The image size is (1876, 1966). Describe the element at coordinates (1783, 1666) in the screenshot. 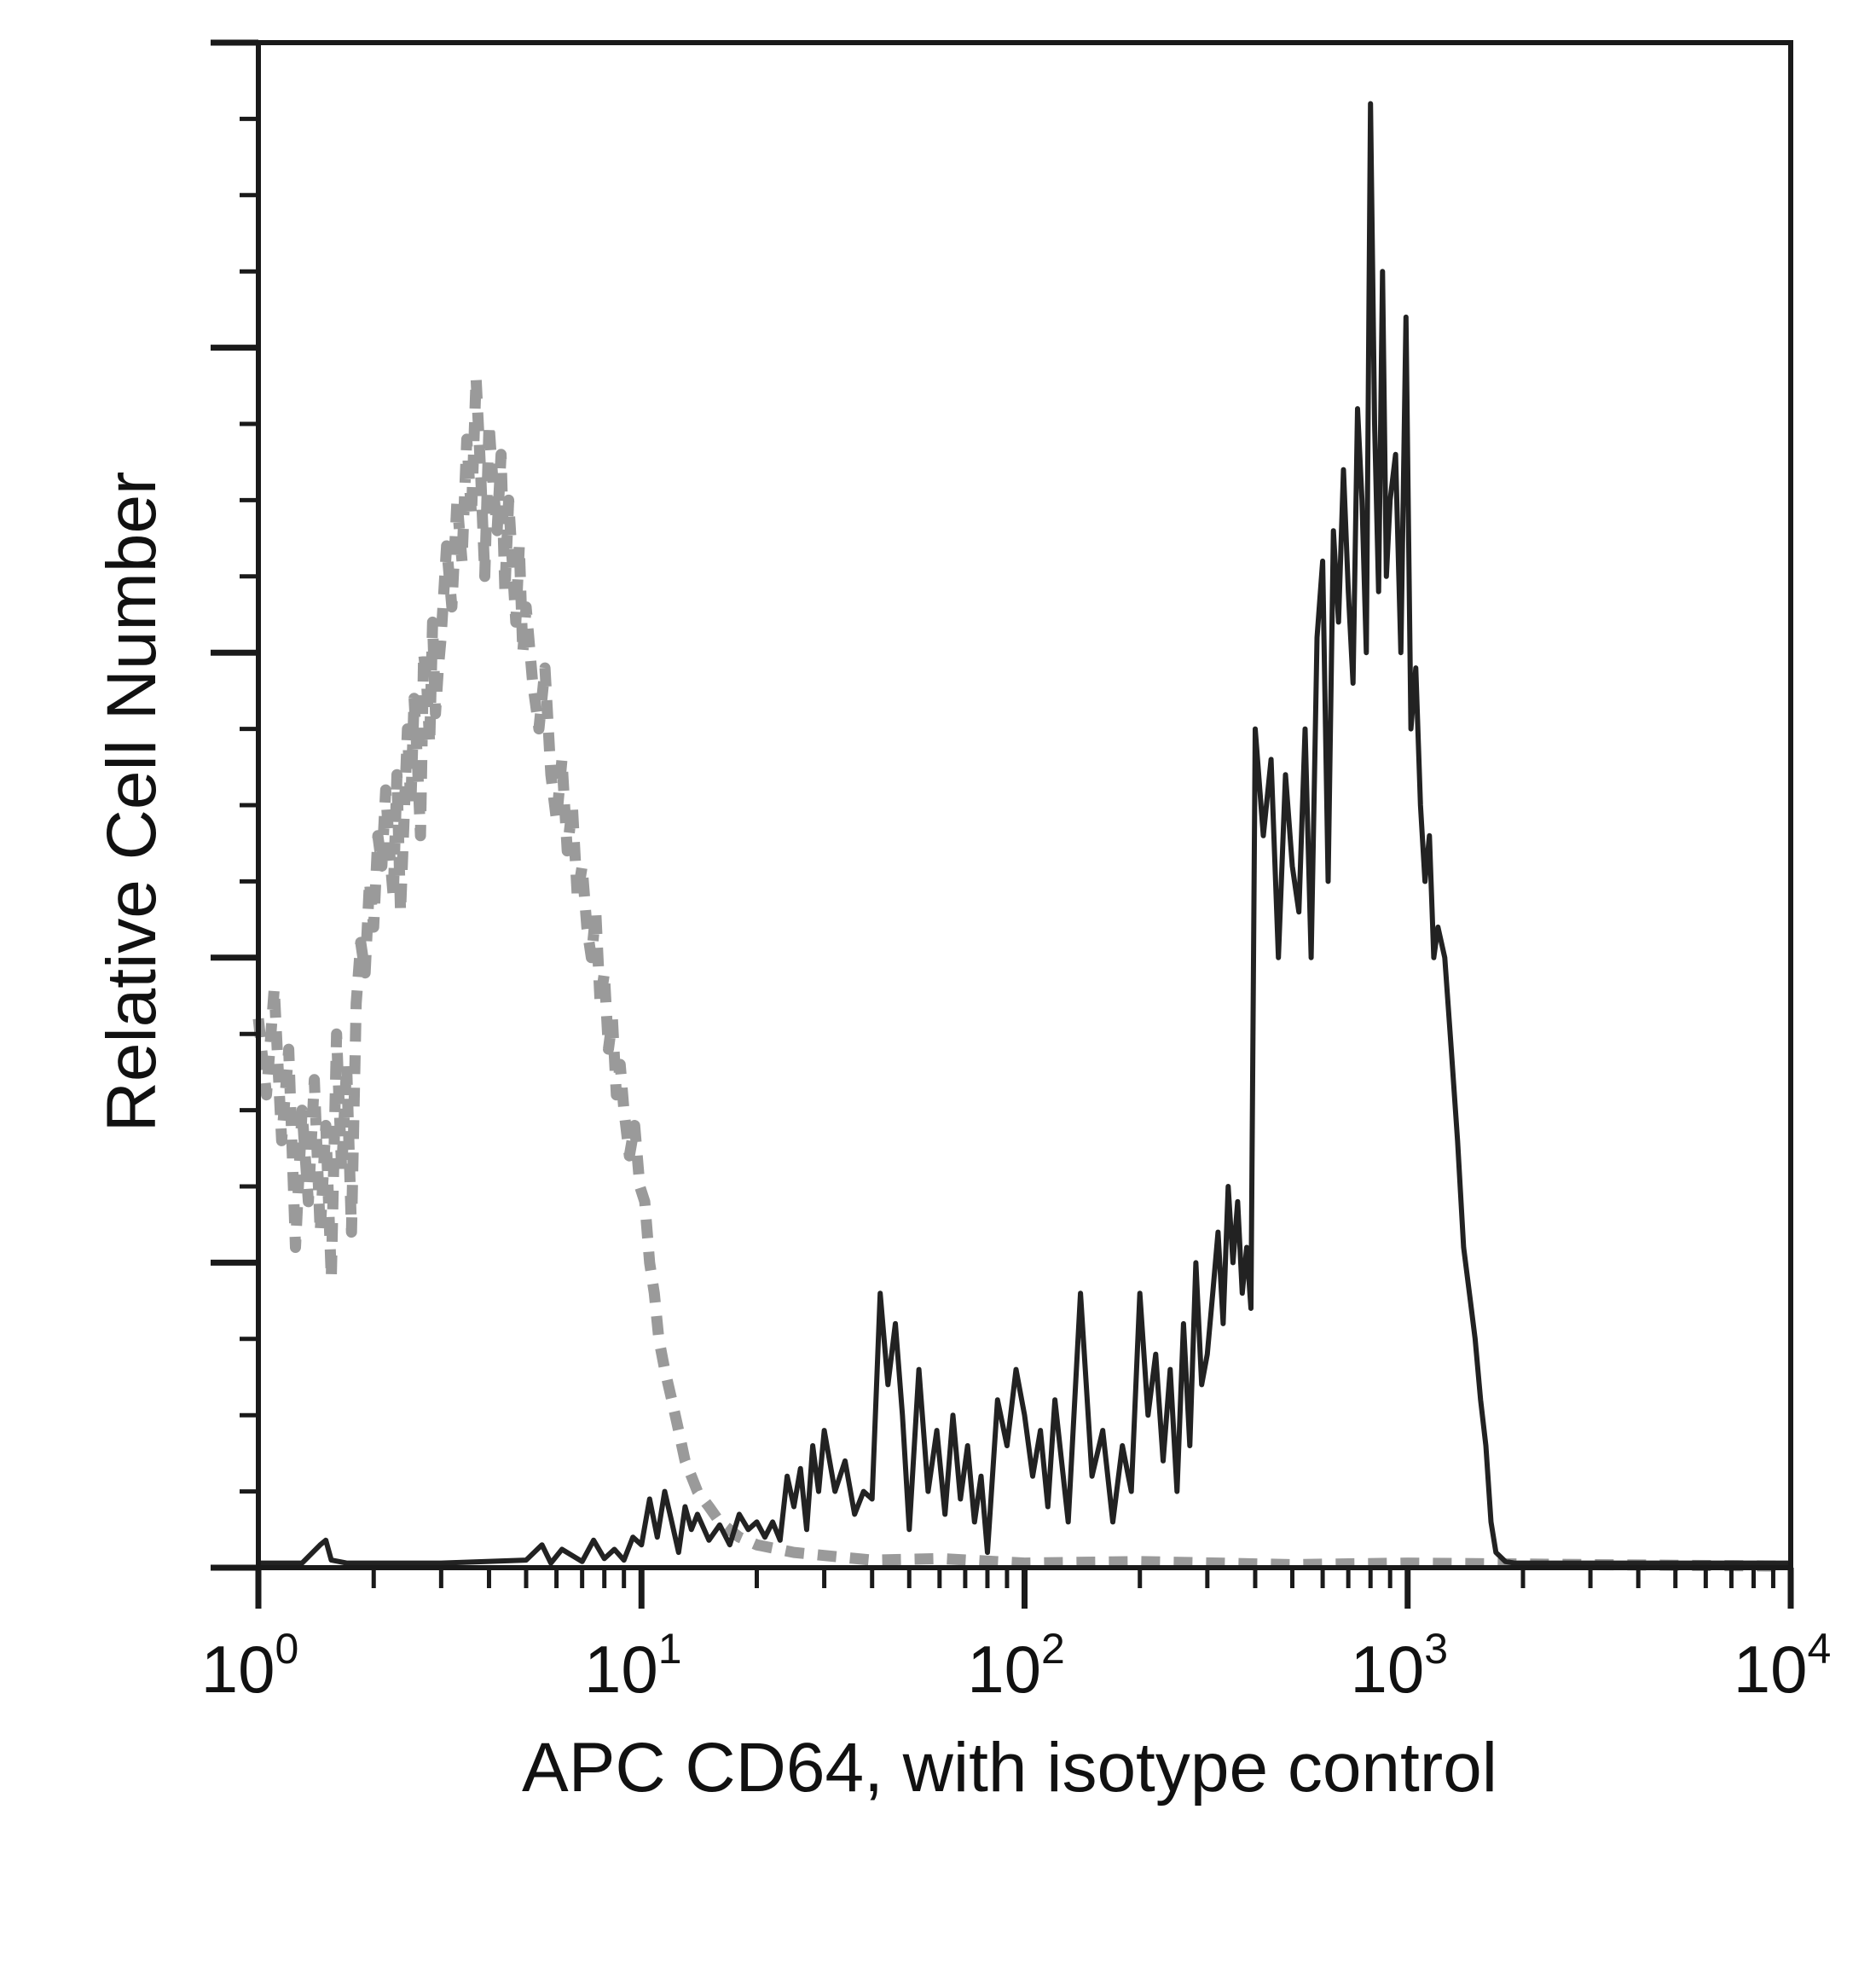

I see `x-tick-label: 10⁴` at that location.